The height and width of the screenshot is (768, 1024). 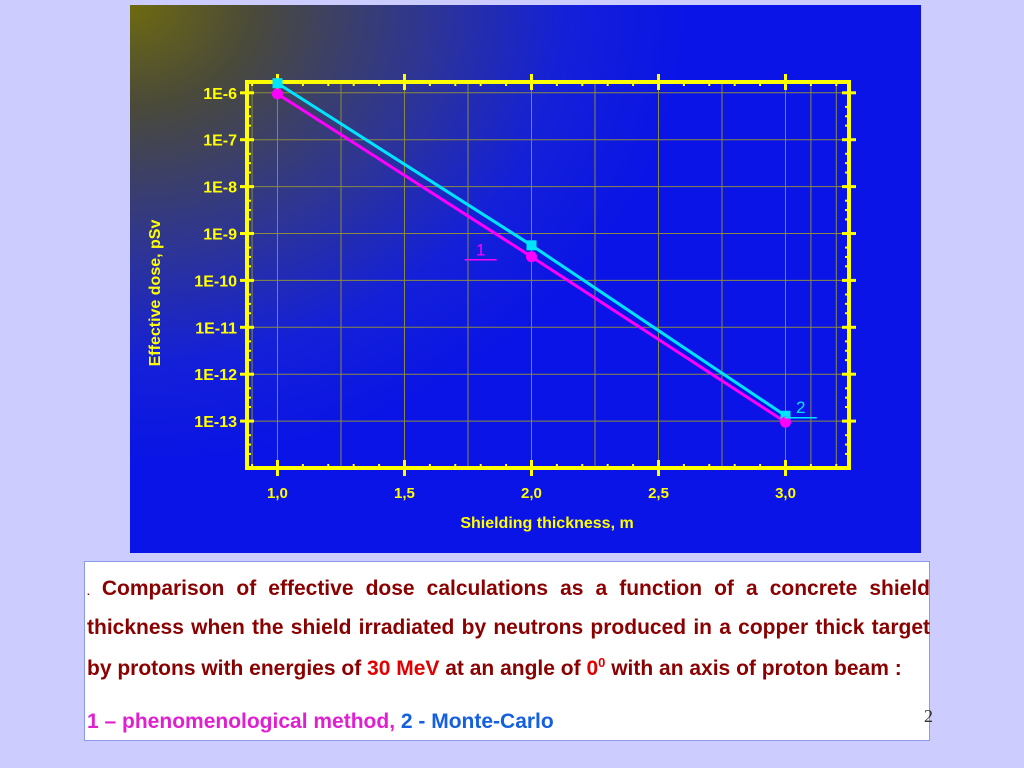 What do you see at coordinates (658, 493) in the screenshot?
I see `x-tick-label: 2,5` at bounding box center [658, 493].